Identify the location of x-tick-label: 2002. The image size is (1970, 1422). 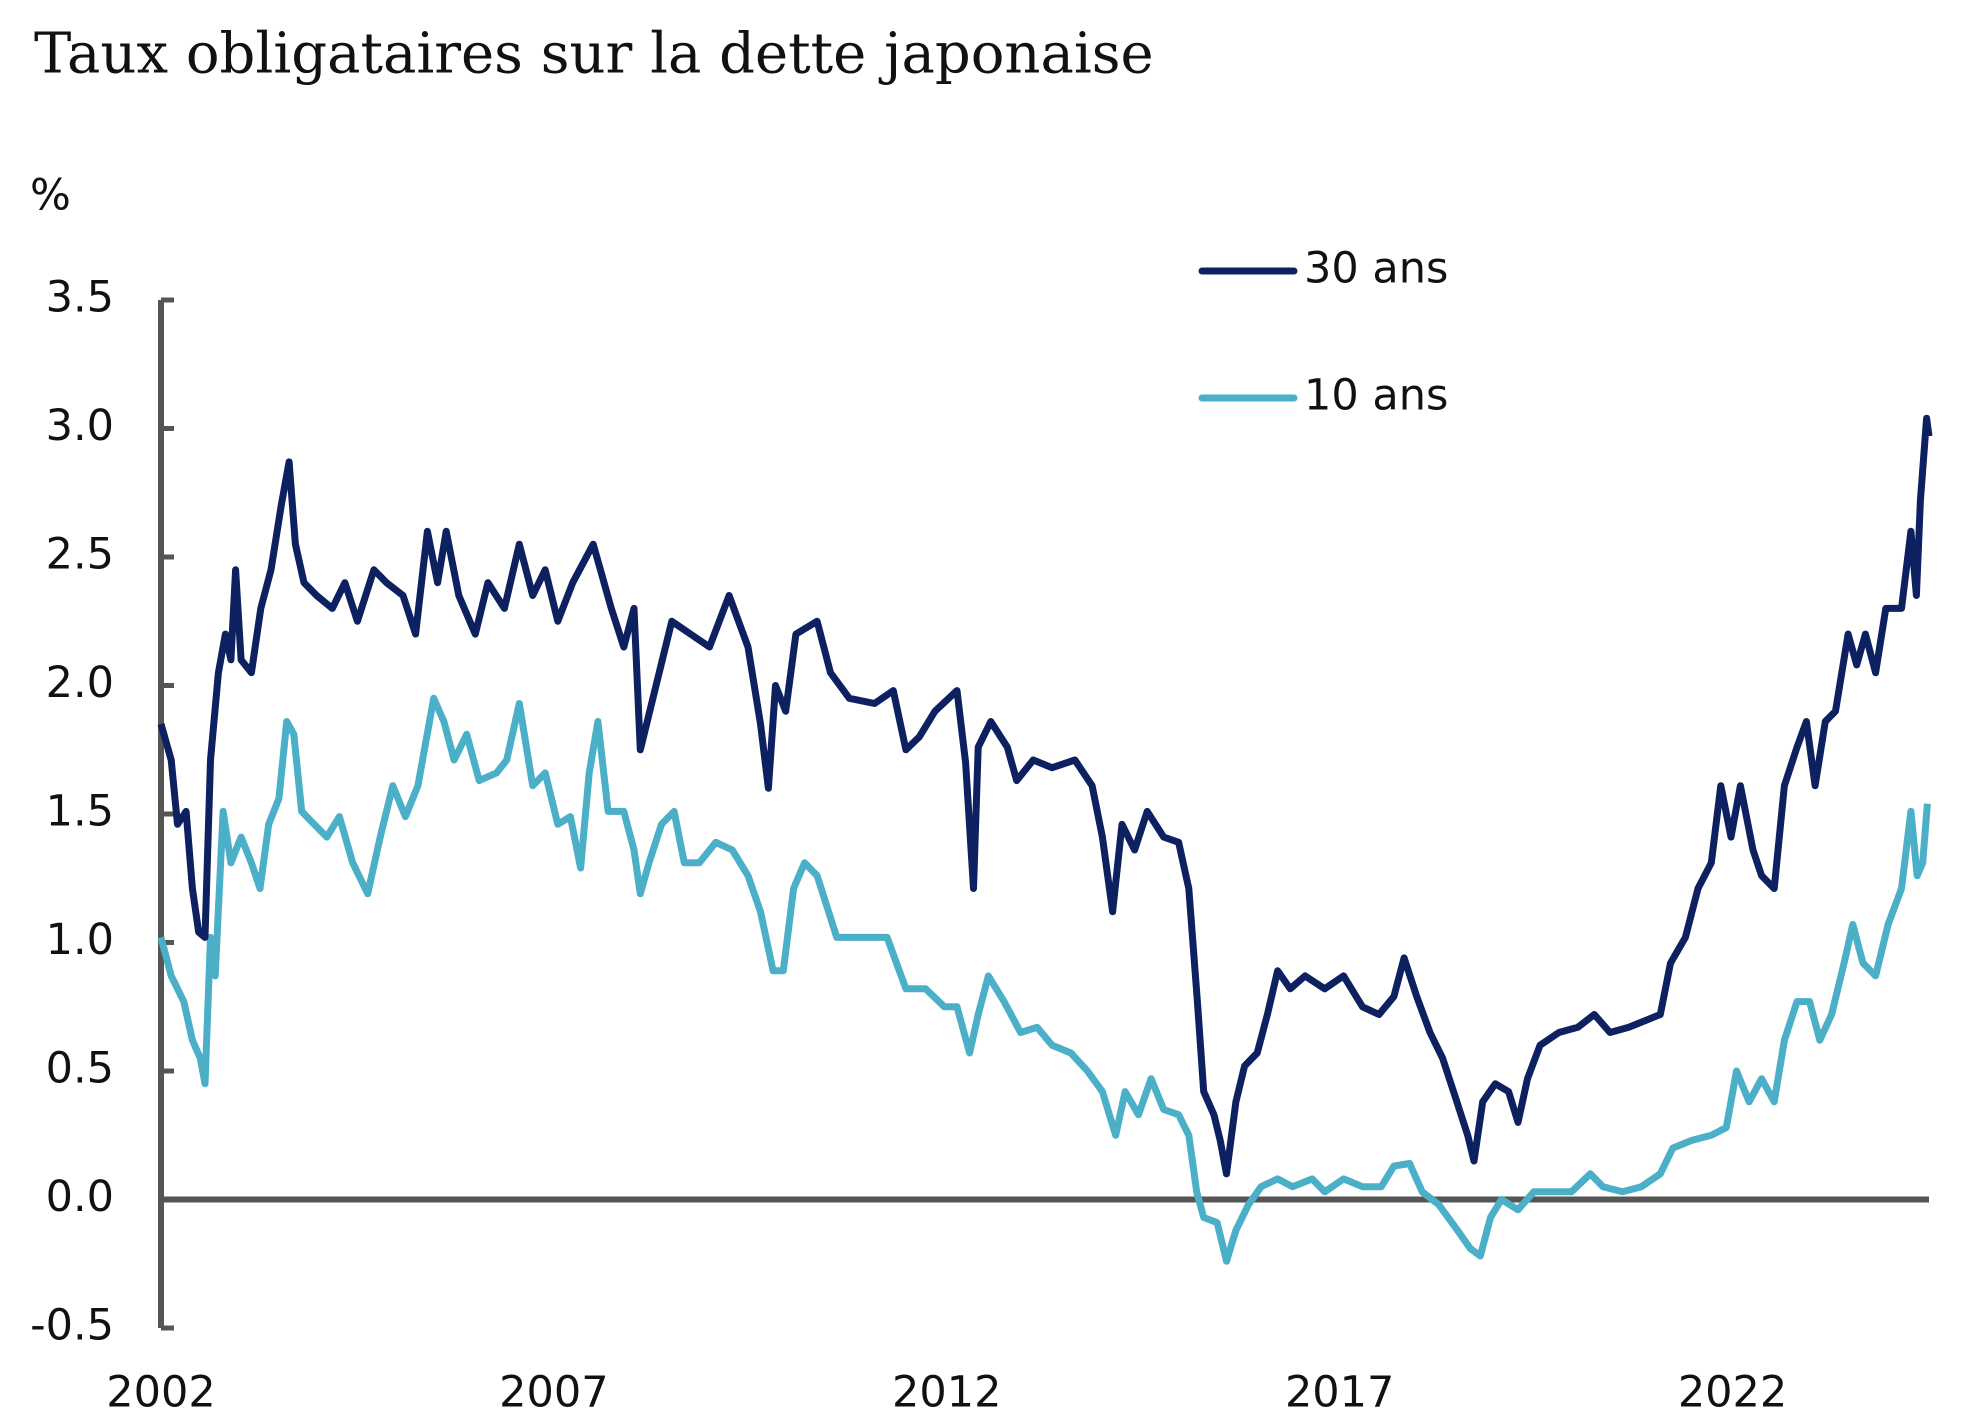
(160, 1393).